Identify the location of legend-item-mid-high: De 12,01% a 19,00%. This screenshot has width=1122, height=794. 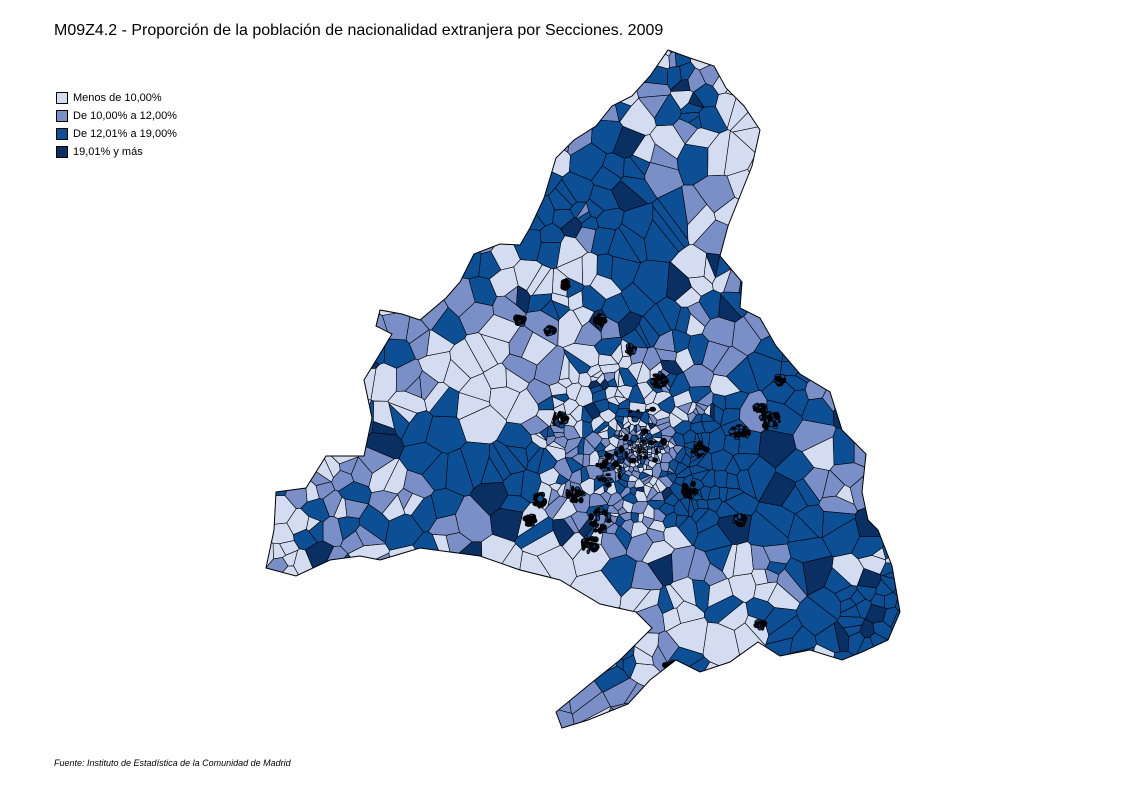
(116, 134).